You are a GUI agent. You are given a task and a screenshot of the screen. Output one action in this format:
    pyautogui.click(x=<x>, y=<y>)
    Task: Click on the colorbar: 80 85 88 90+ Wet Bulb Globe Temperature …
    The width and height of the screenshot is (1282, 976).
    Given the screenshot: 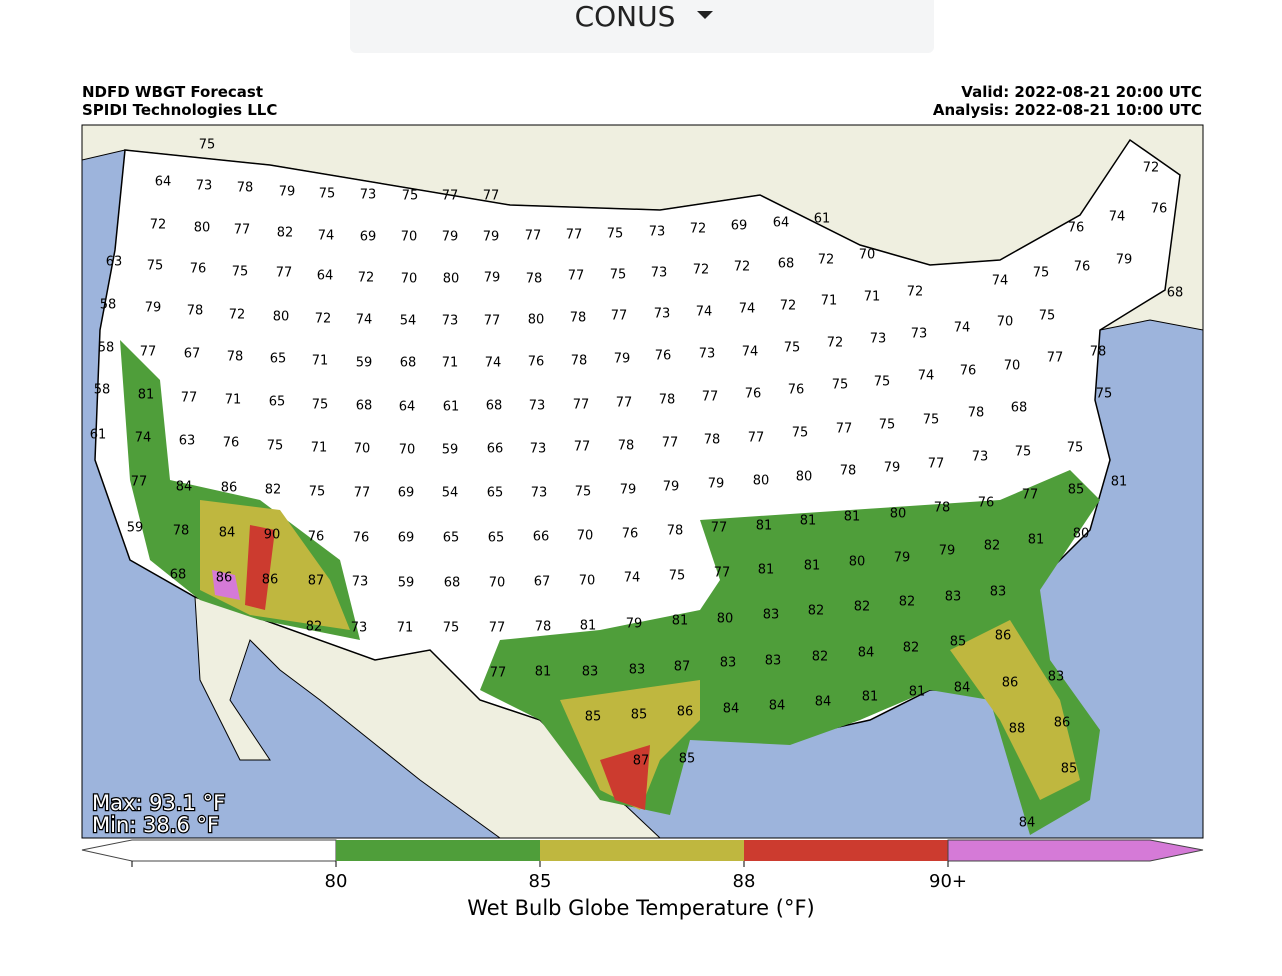 What is the action you would take?
    pyautogui.click(x=642, y=879)
    